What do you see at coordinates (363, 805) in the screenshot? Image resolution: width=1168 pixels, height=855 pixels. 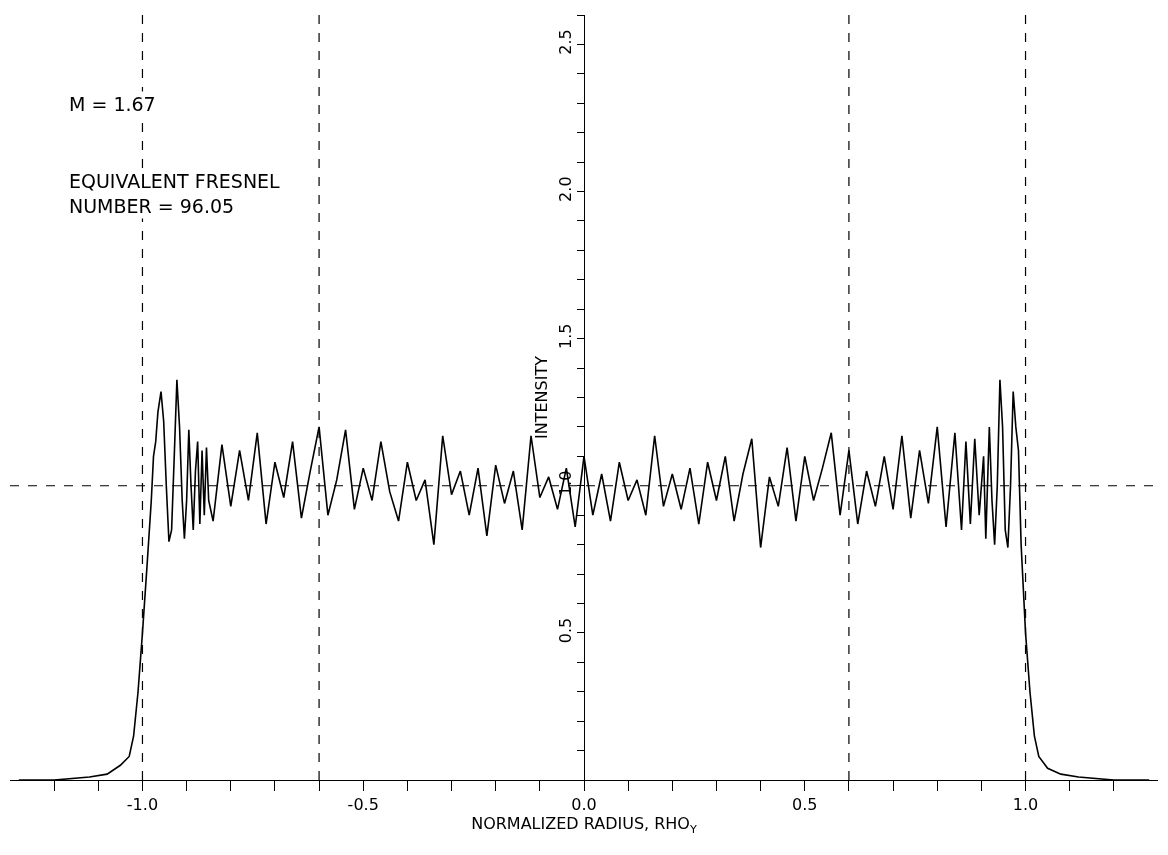 I see `x-tick-label: -0.5` at bounding box center [363, 805].